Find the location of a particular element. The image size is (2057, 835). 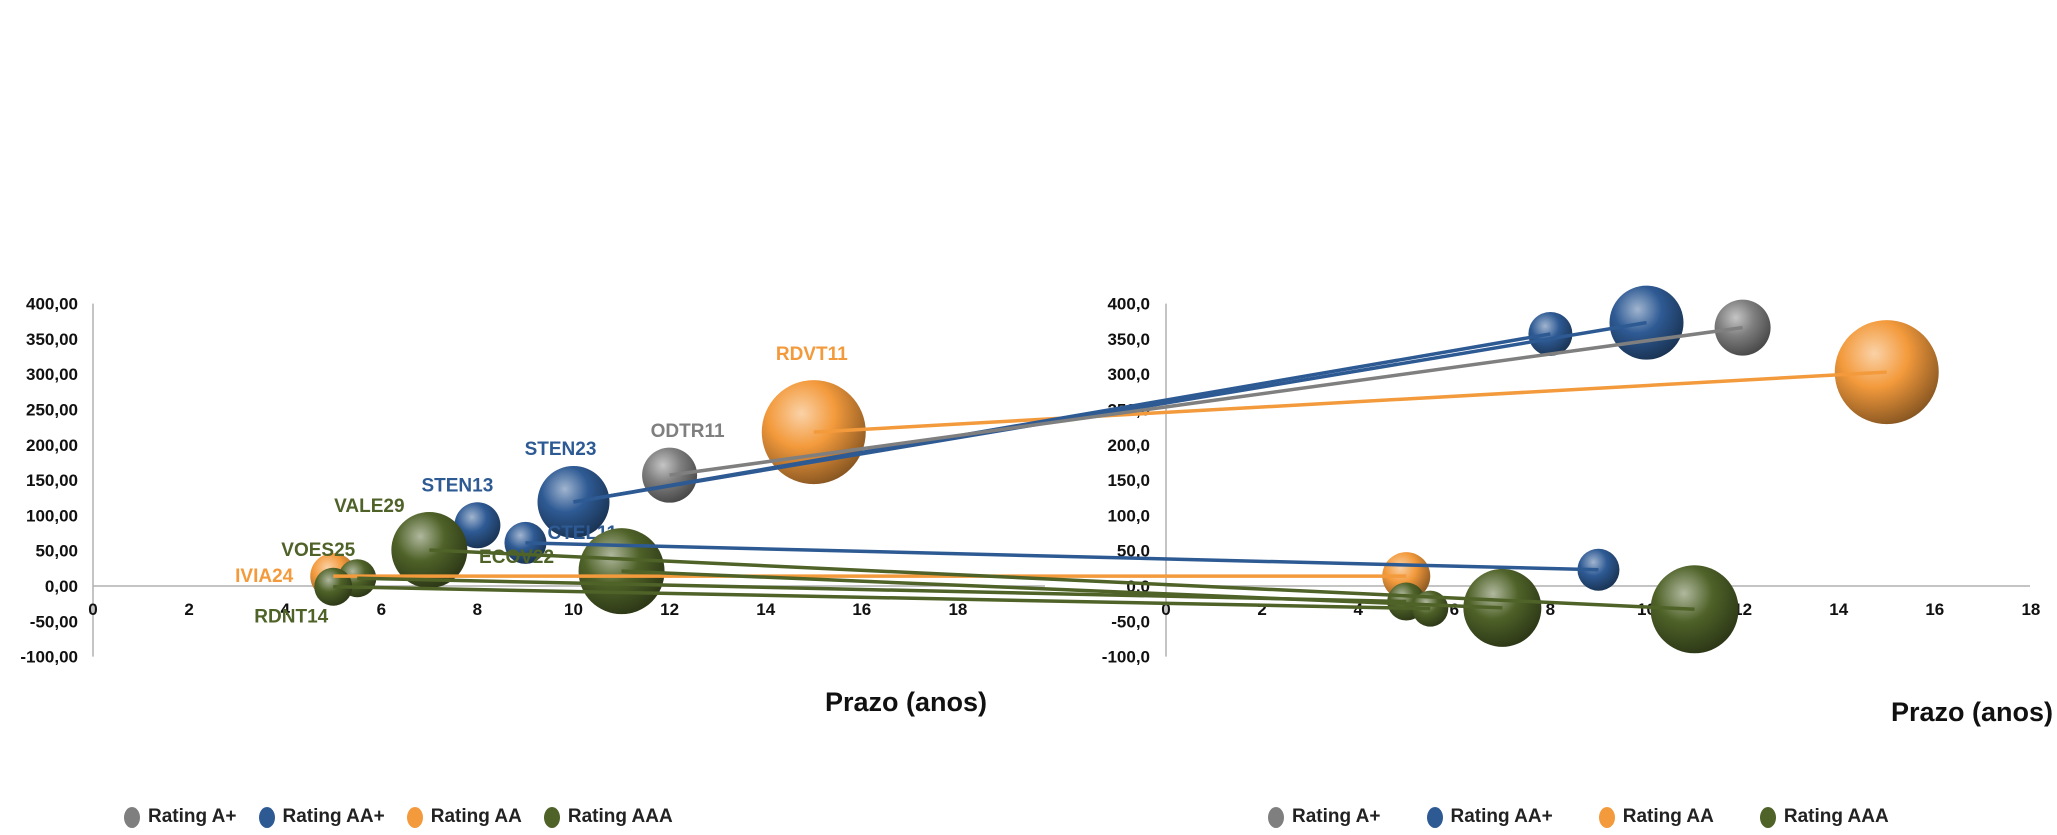

y-tick-label: -100,0 is located at coordinates (1126, 657).